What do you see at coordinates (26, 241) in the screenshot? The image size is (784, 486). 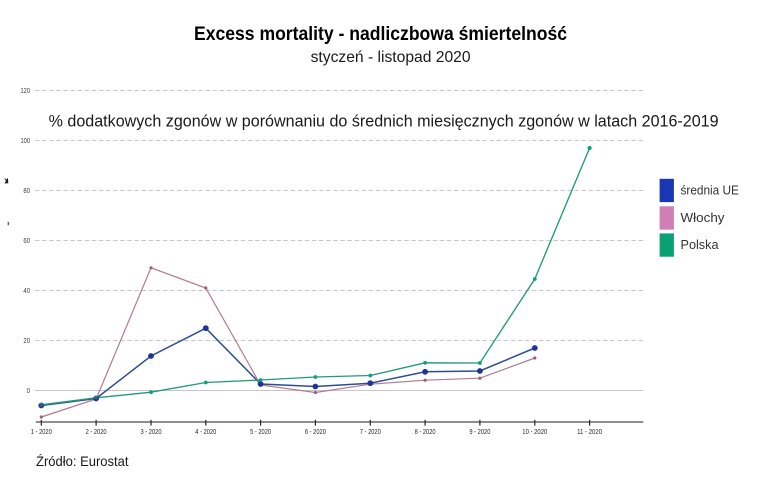 I see `svg-text: 60` at bounding box center [26, 241].